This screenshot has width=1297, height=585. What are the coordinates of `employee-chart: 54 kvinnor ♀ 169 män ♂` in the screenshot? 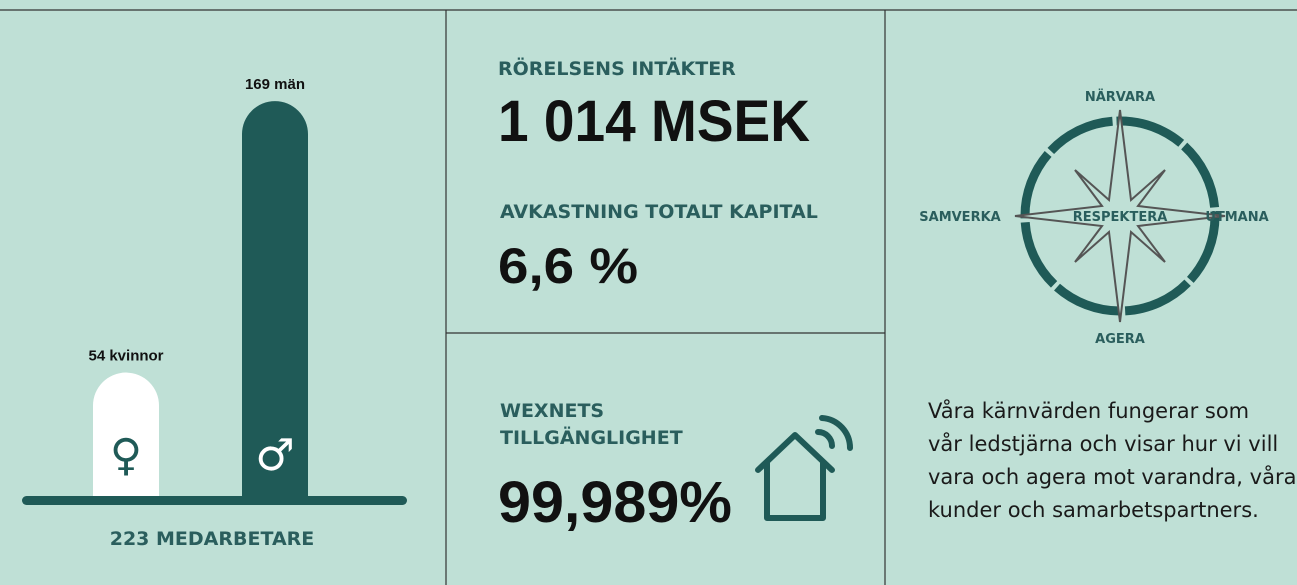 It's located at (198, 288).